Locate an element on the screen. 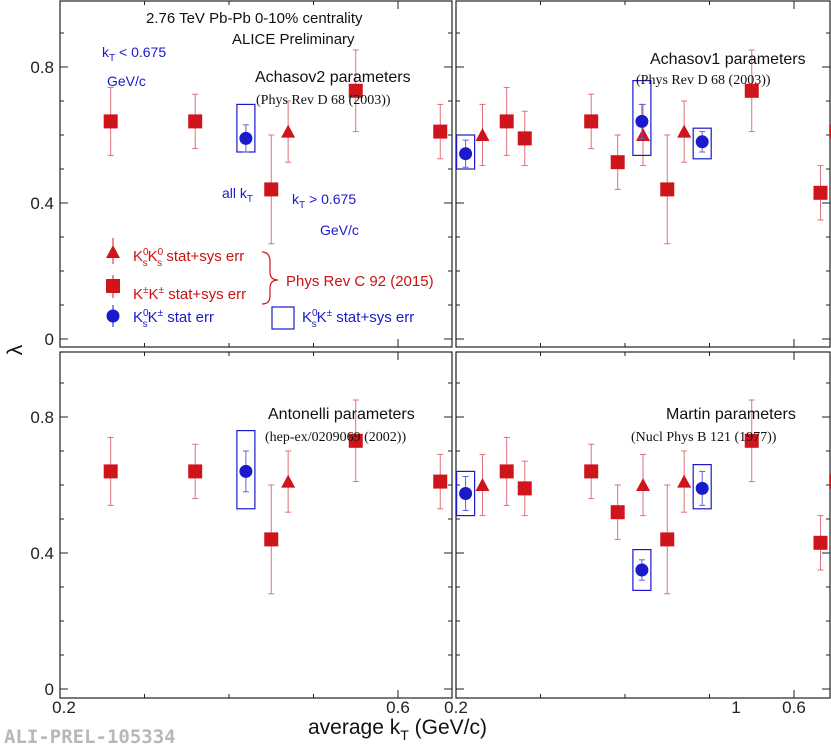  panel-title-achasov1: Achasov1 parameters is located at coordinates (728, 59).